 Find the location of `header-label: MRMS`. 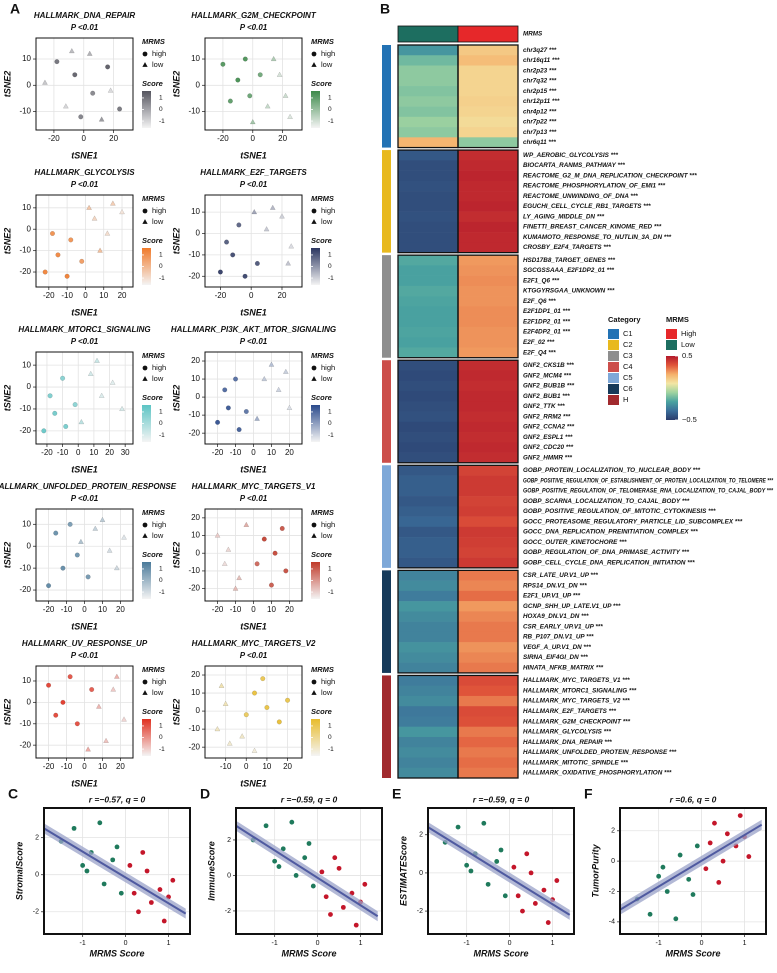

header-label: MRMS is located at coordinates (533, 34).